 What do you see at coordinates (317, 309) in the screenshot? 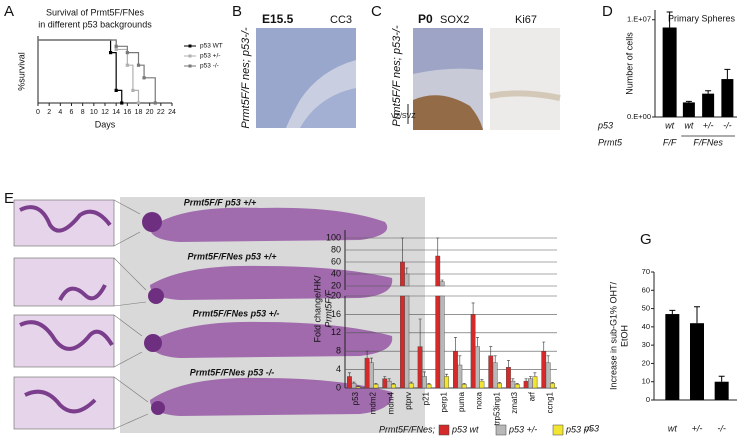
I see `y-axis-label: Fold change/HK/` at bounding box center [317, 309].